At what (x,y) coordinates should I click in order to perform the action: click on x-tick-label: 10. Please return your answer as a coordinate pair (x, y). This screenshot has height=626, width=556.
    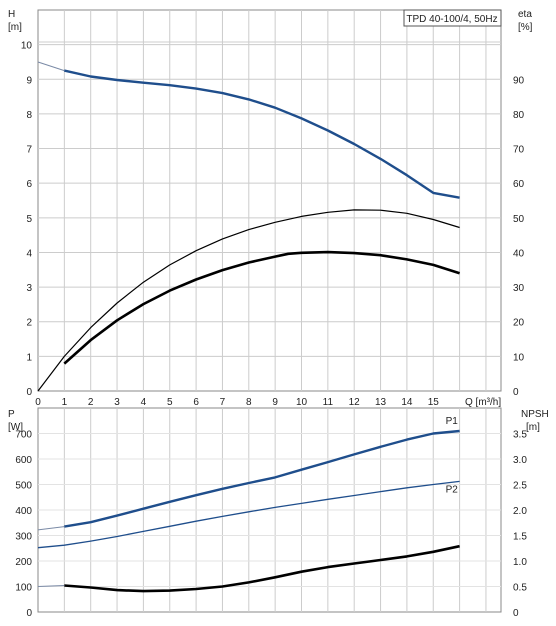
    Looking at the image, I should click on (302, 402).